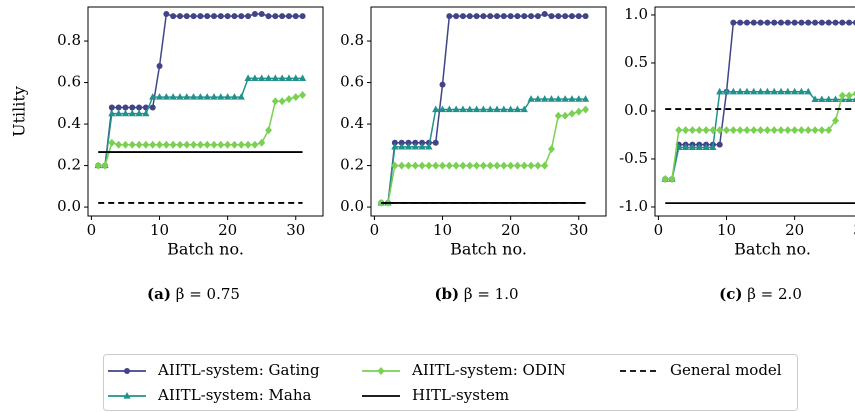 Image resolution: width=855 pixels, height=412 pixels. What do you see at coordinates (491, 294) in the screenshot?
I see `caption-title: β = 1.0` at bounding box center [491, 294].